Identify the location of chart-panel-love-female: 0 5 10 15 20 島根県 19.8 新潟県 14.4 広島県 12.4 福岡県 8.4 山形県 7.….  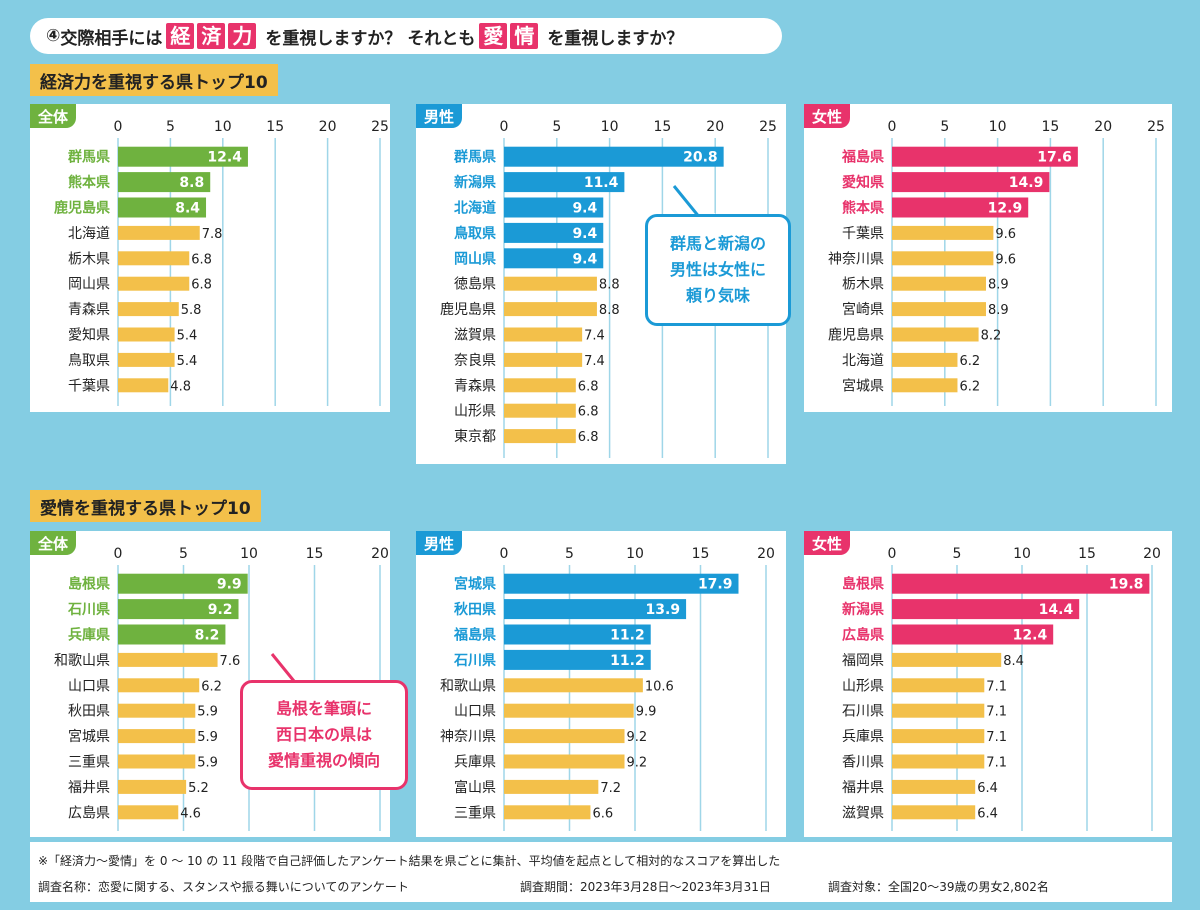
(988, 684).